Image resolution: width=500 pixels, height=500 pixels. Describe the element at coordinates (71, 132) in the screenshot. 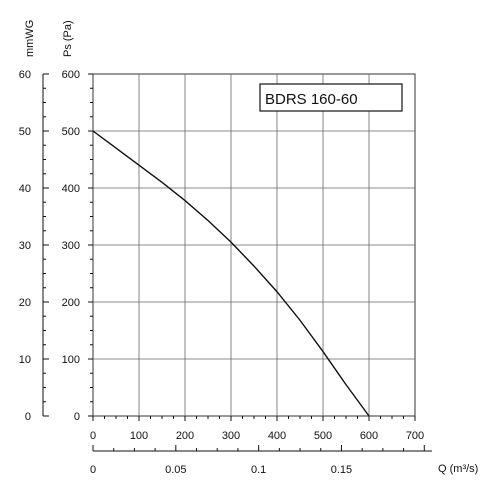

I see `y-tick-label: 500` at that location.